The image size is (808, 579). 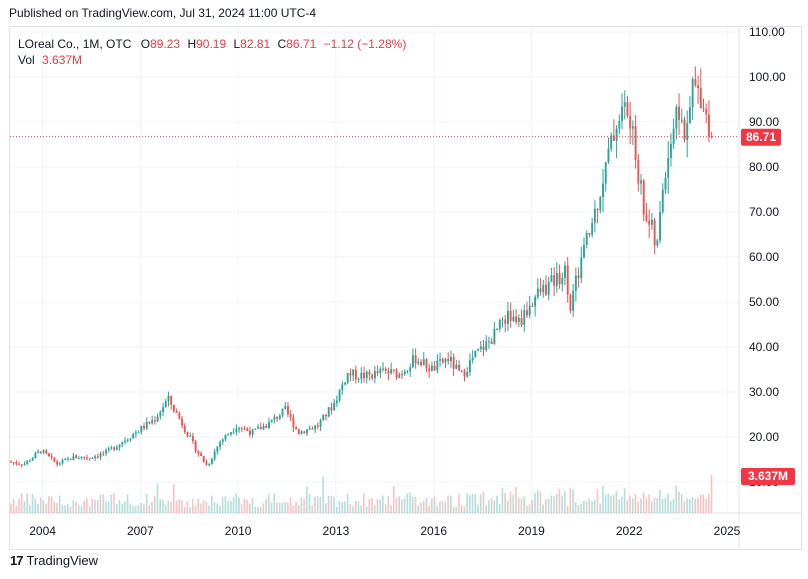 What do you see at coordinates (54, 560) in the screenshot?
I see `footer-brand: 17 TradingView` at bounding box center [54, 560].